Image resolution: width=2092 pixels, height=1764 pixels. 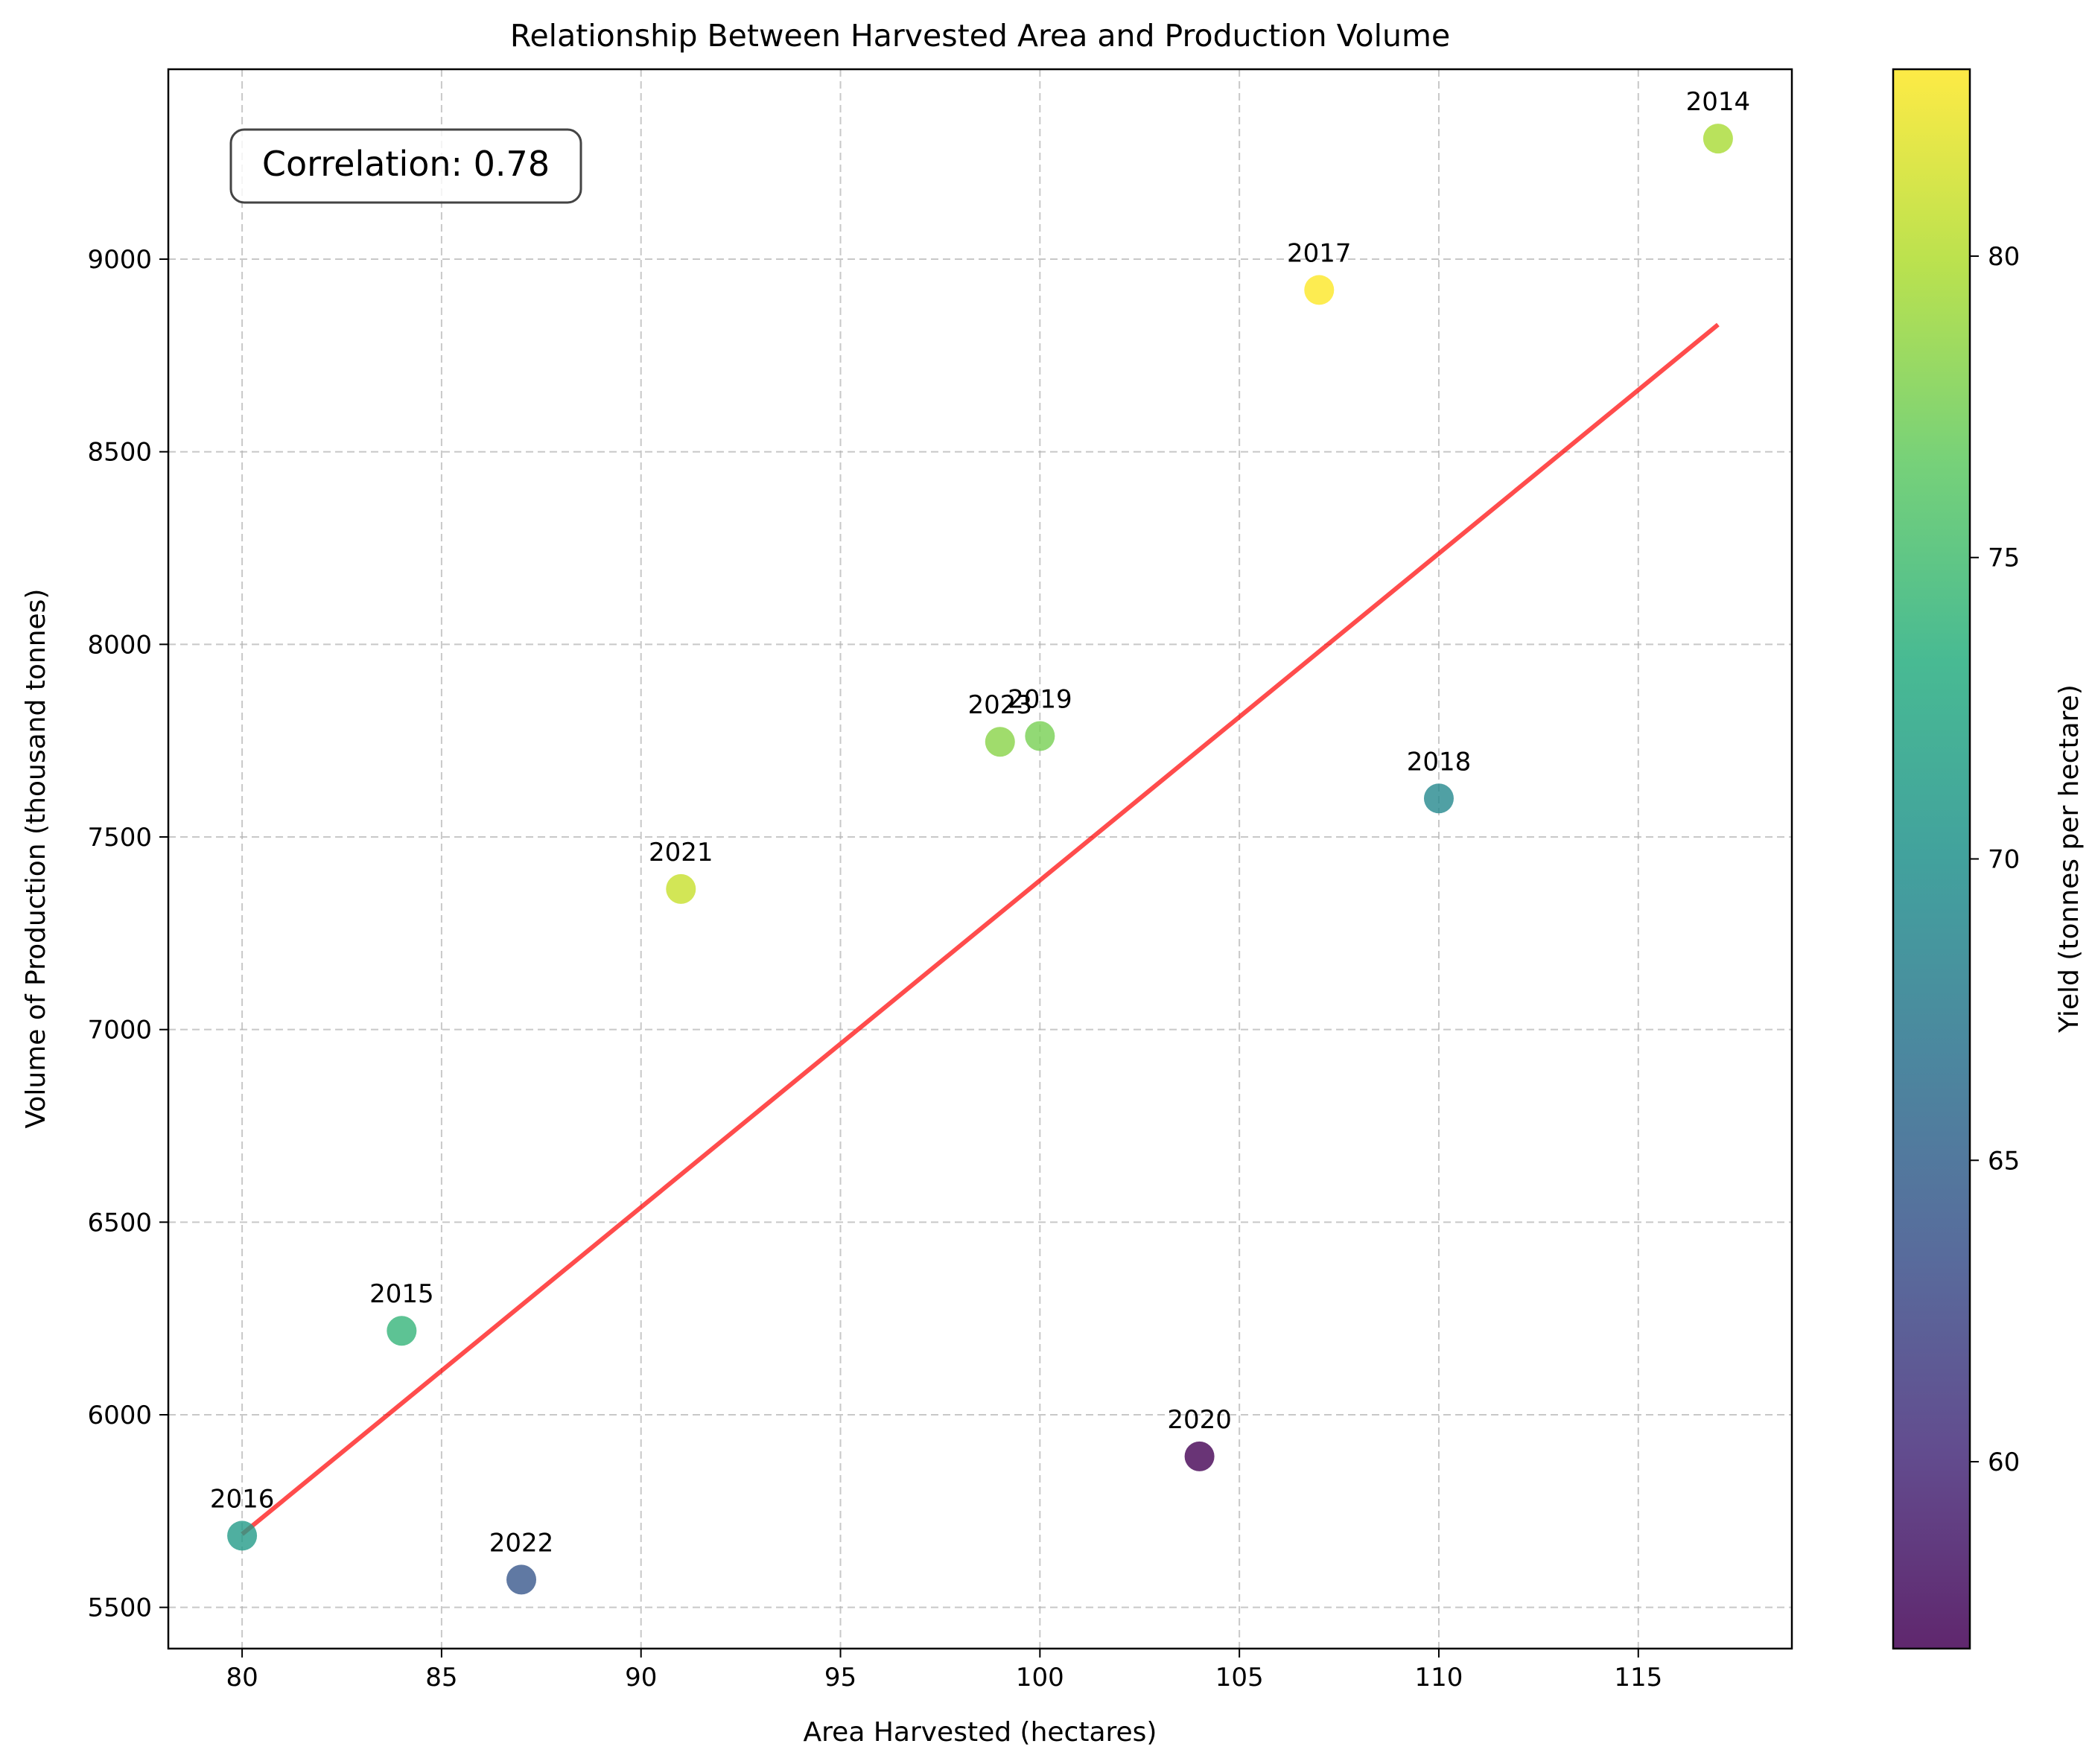 What do you see at coordinates (1040, 1678) in the screenshot?
I see `x-tick-label: 100` at bounding box center [1040, 1678].